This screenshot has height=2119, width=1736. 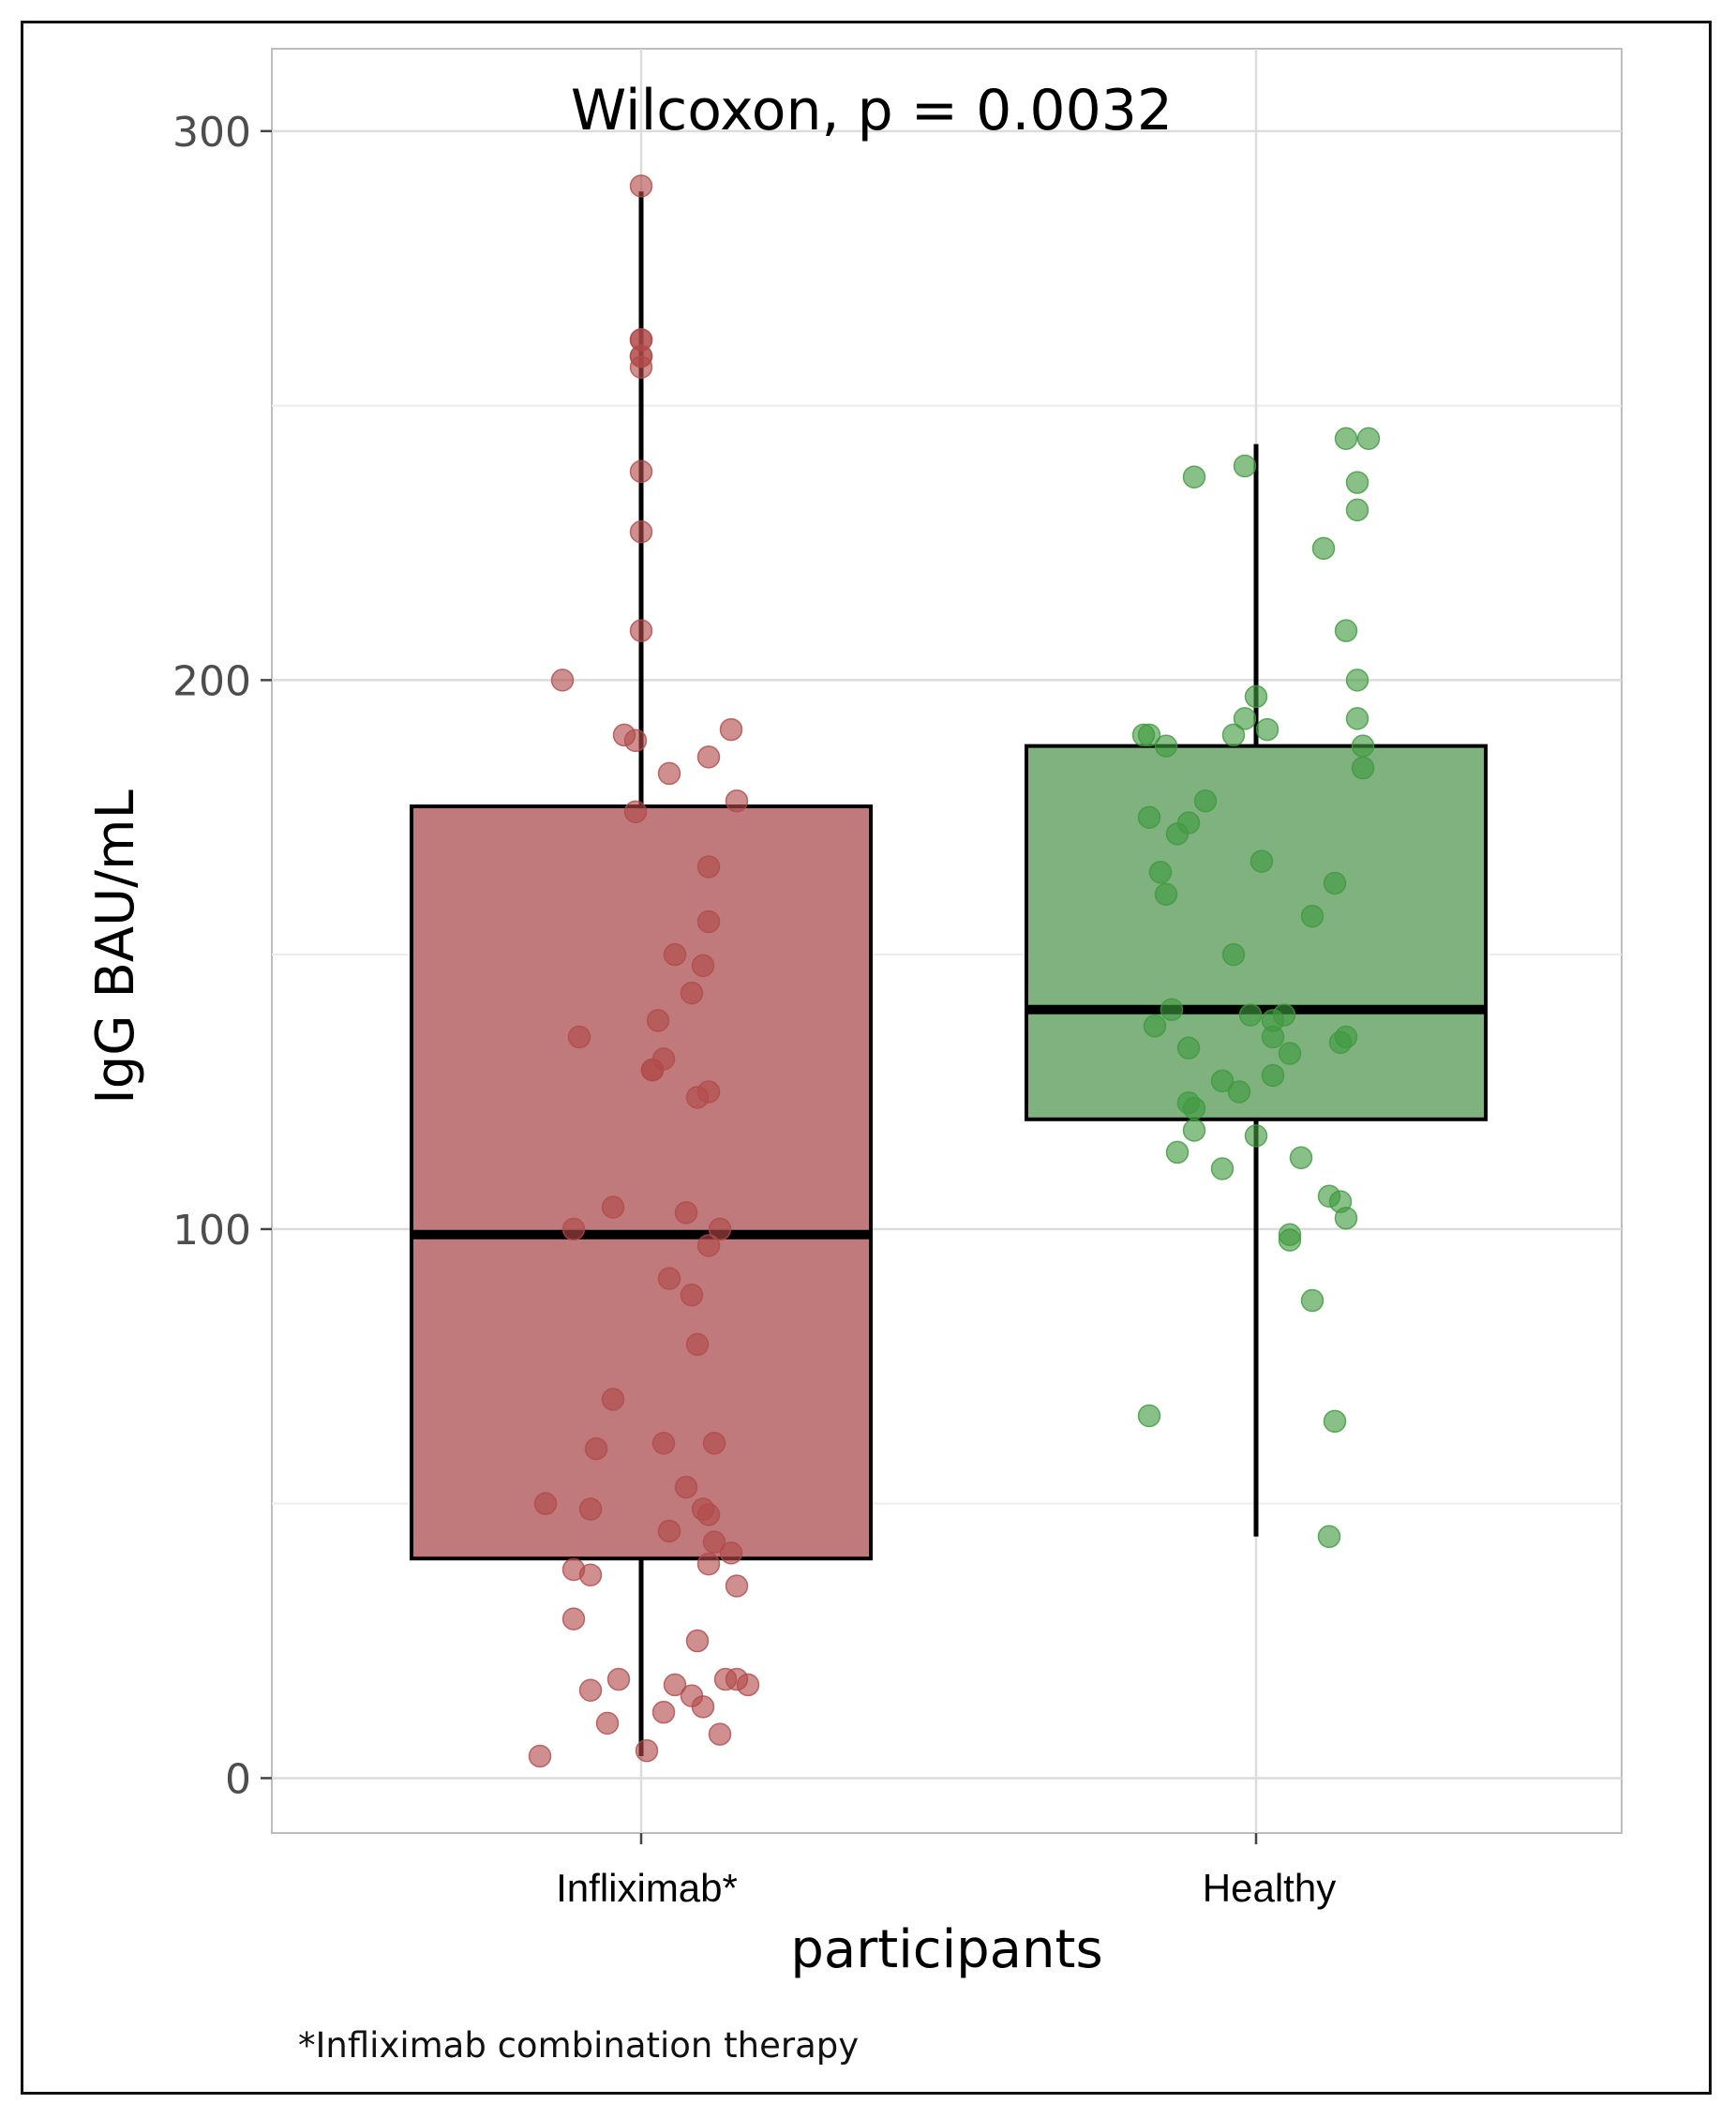 I want to click on footnote: *Infliximab combination therapy, so click(x=579, y=2046).